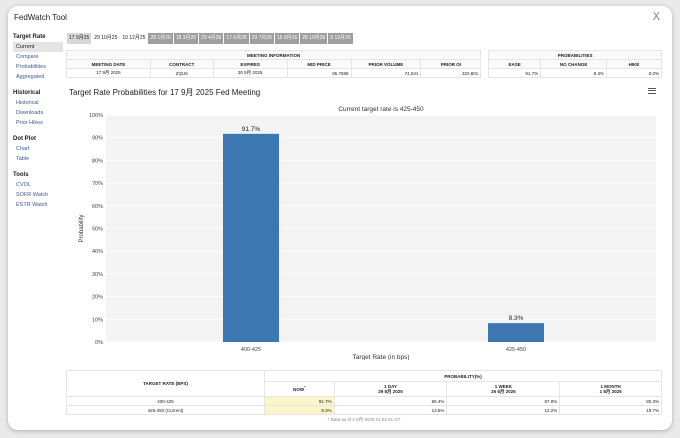  Describe the element at coordinates (23, 184) in the screenshot. I see `sidebar-item-cvol: CVOL` at that location.